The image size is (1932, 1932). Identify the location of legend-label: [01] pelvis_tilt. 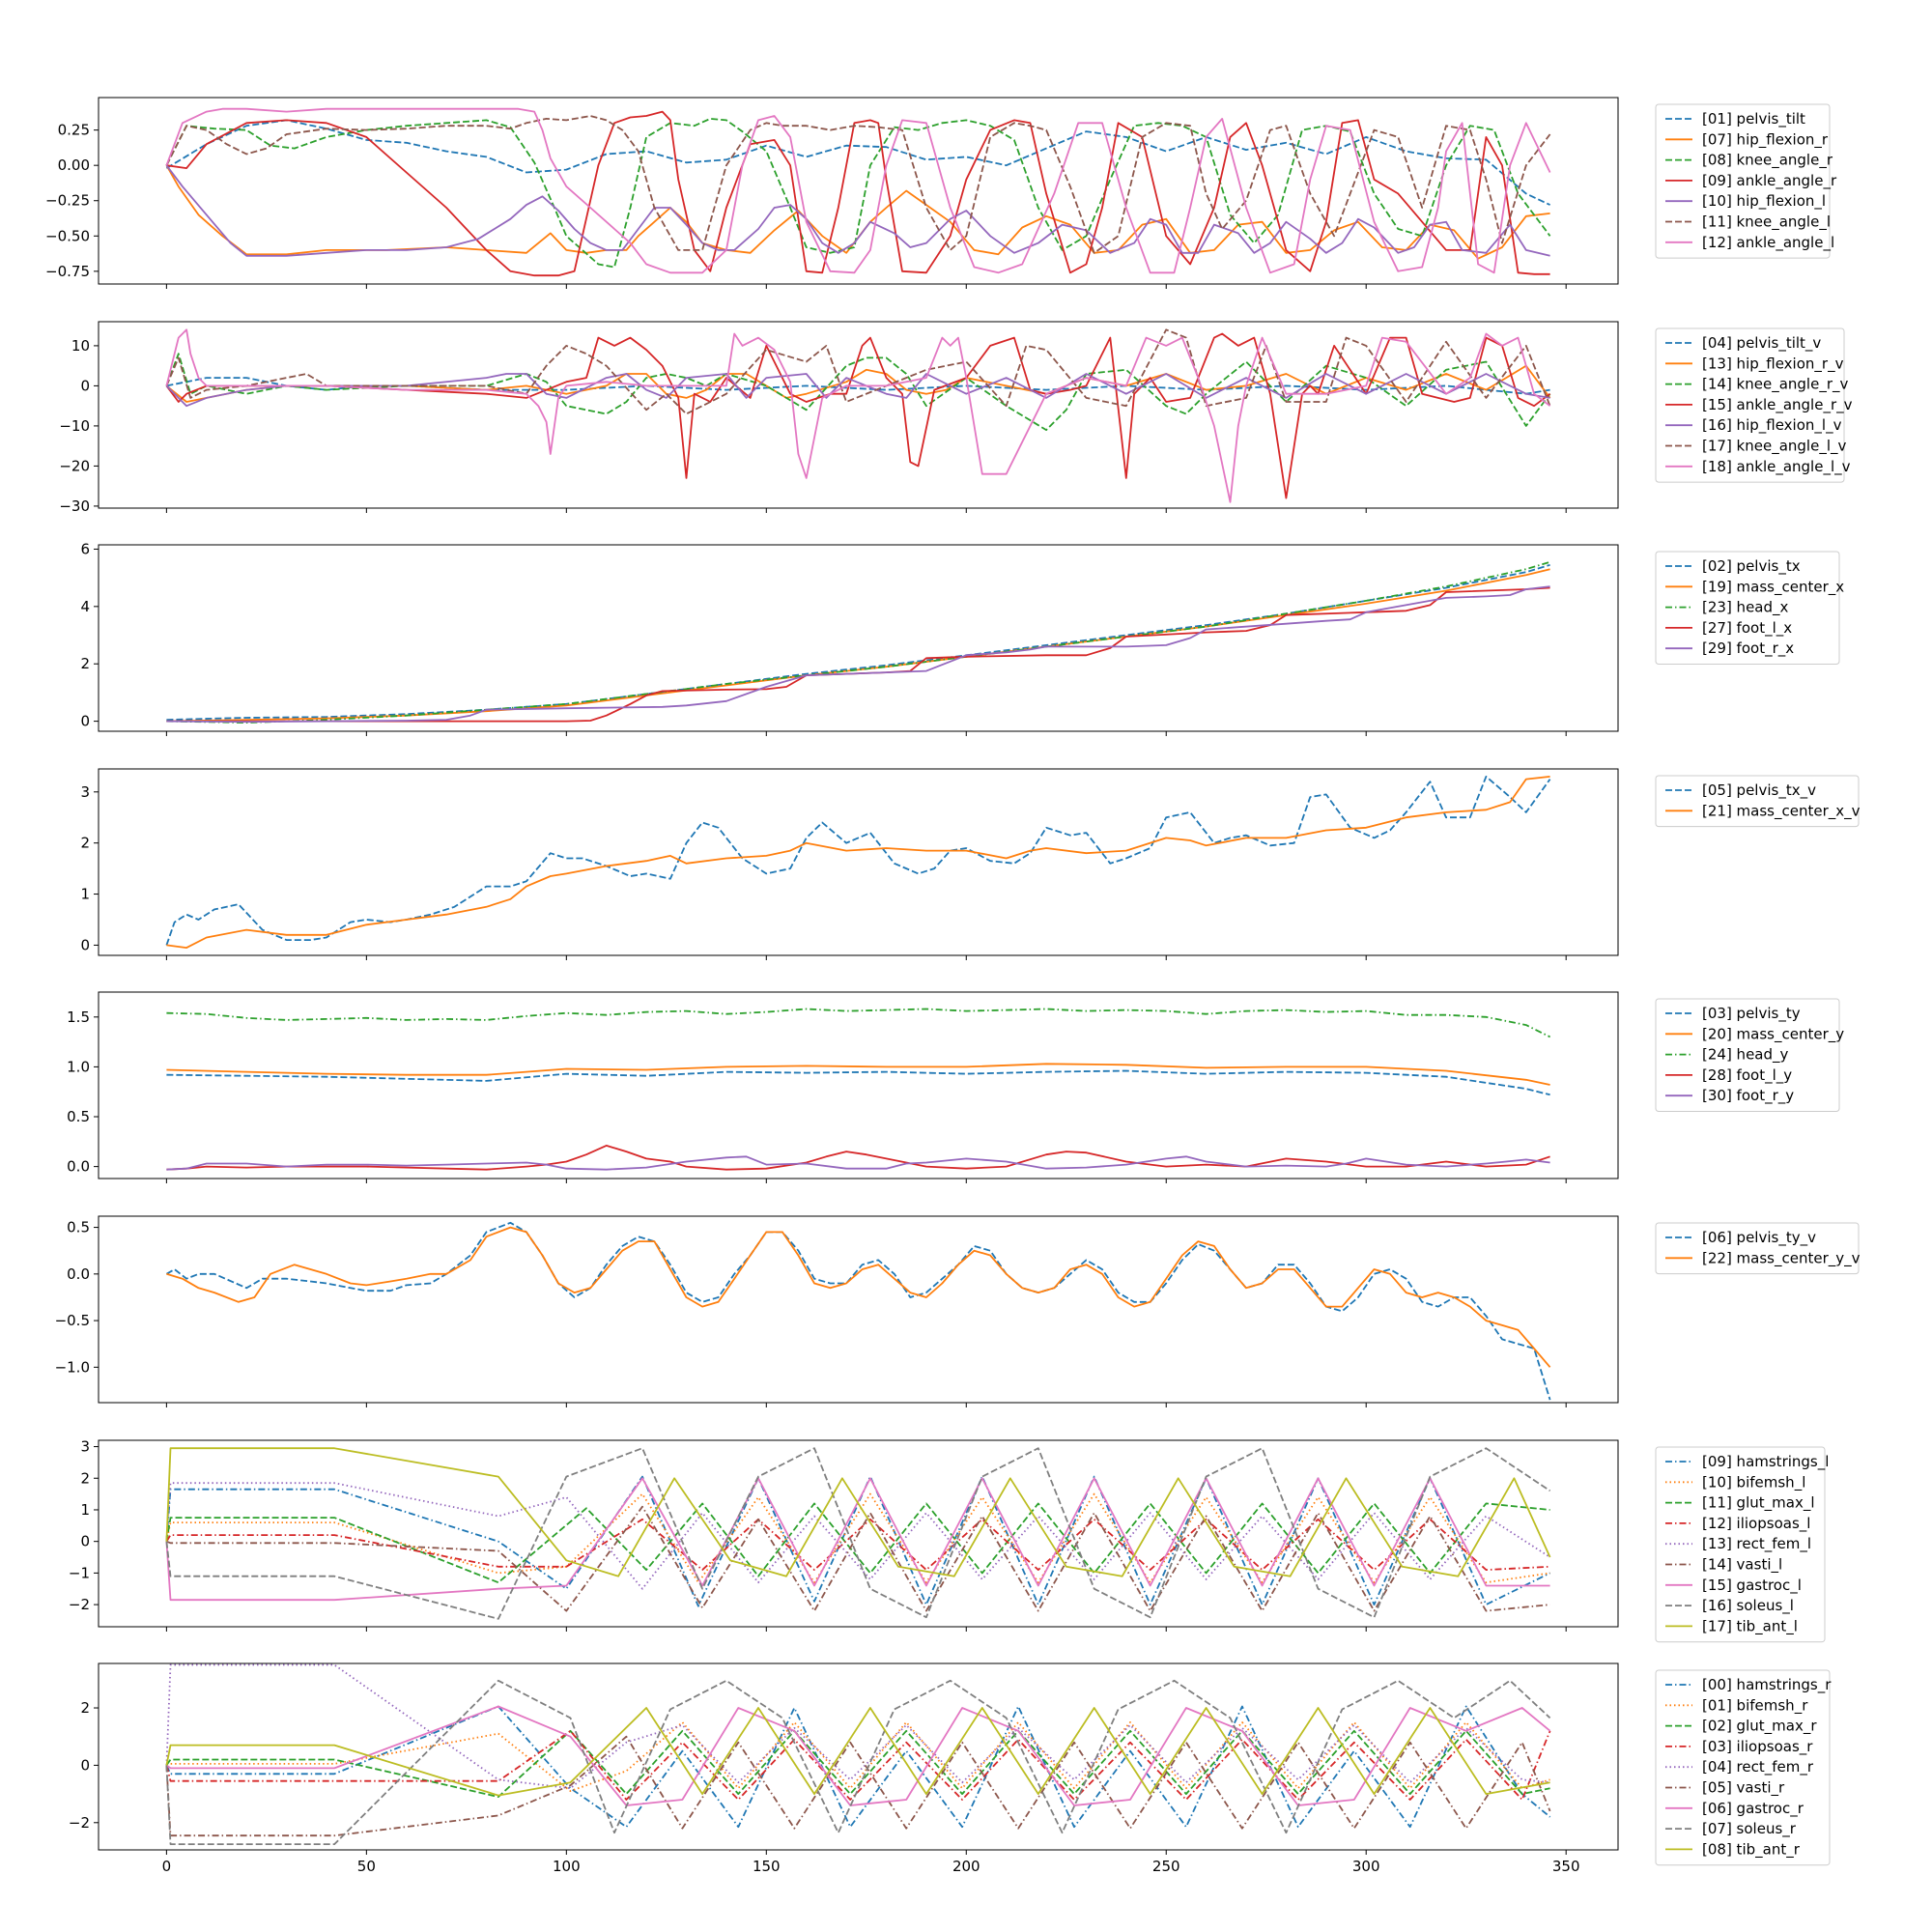
(1753, 119).